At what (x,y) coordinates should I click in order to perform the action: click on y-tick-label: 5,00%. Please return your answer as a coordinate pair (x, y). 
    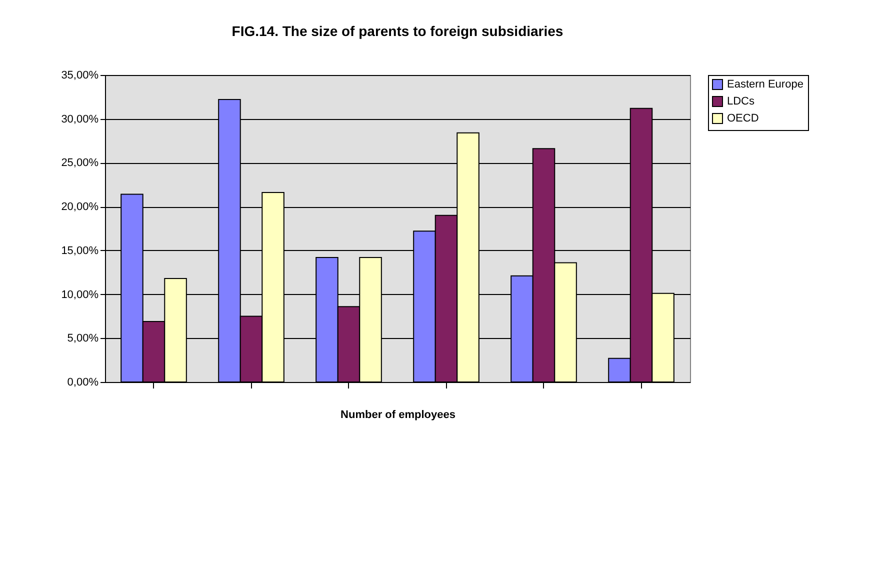
    Looking at the image, I should click on (83, 338).